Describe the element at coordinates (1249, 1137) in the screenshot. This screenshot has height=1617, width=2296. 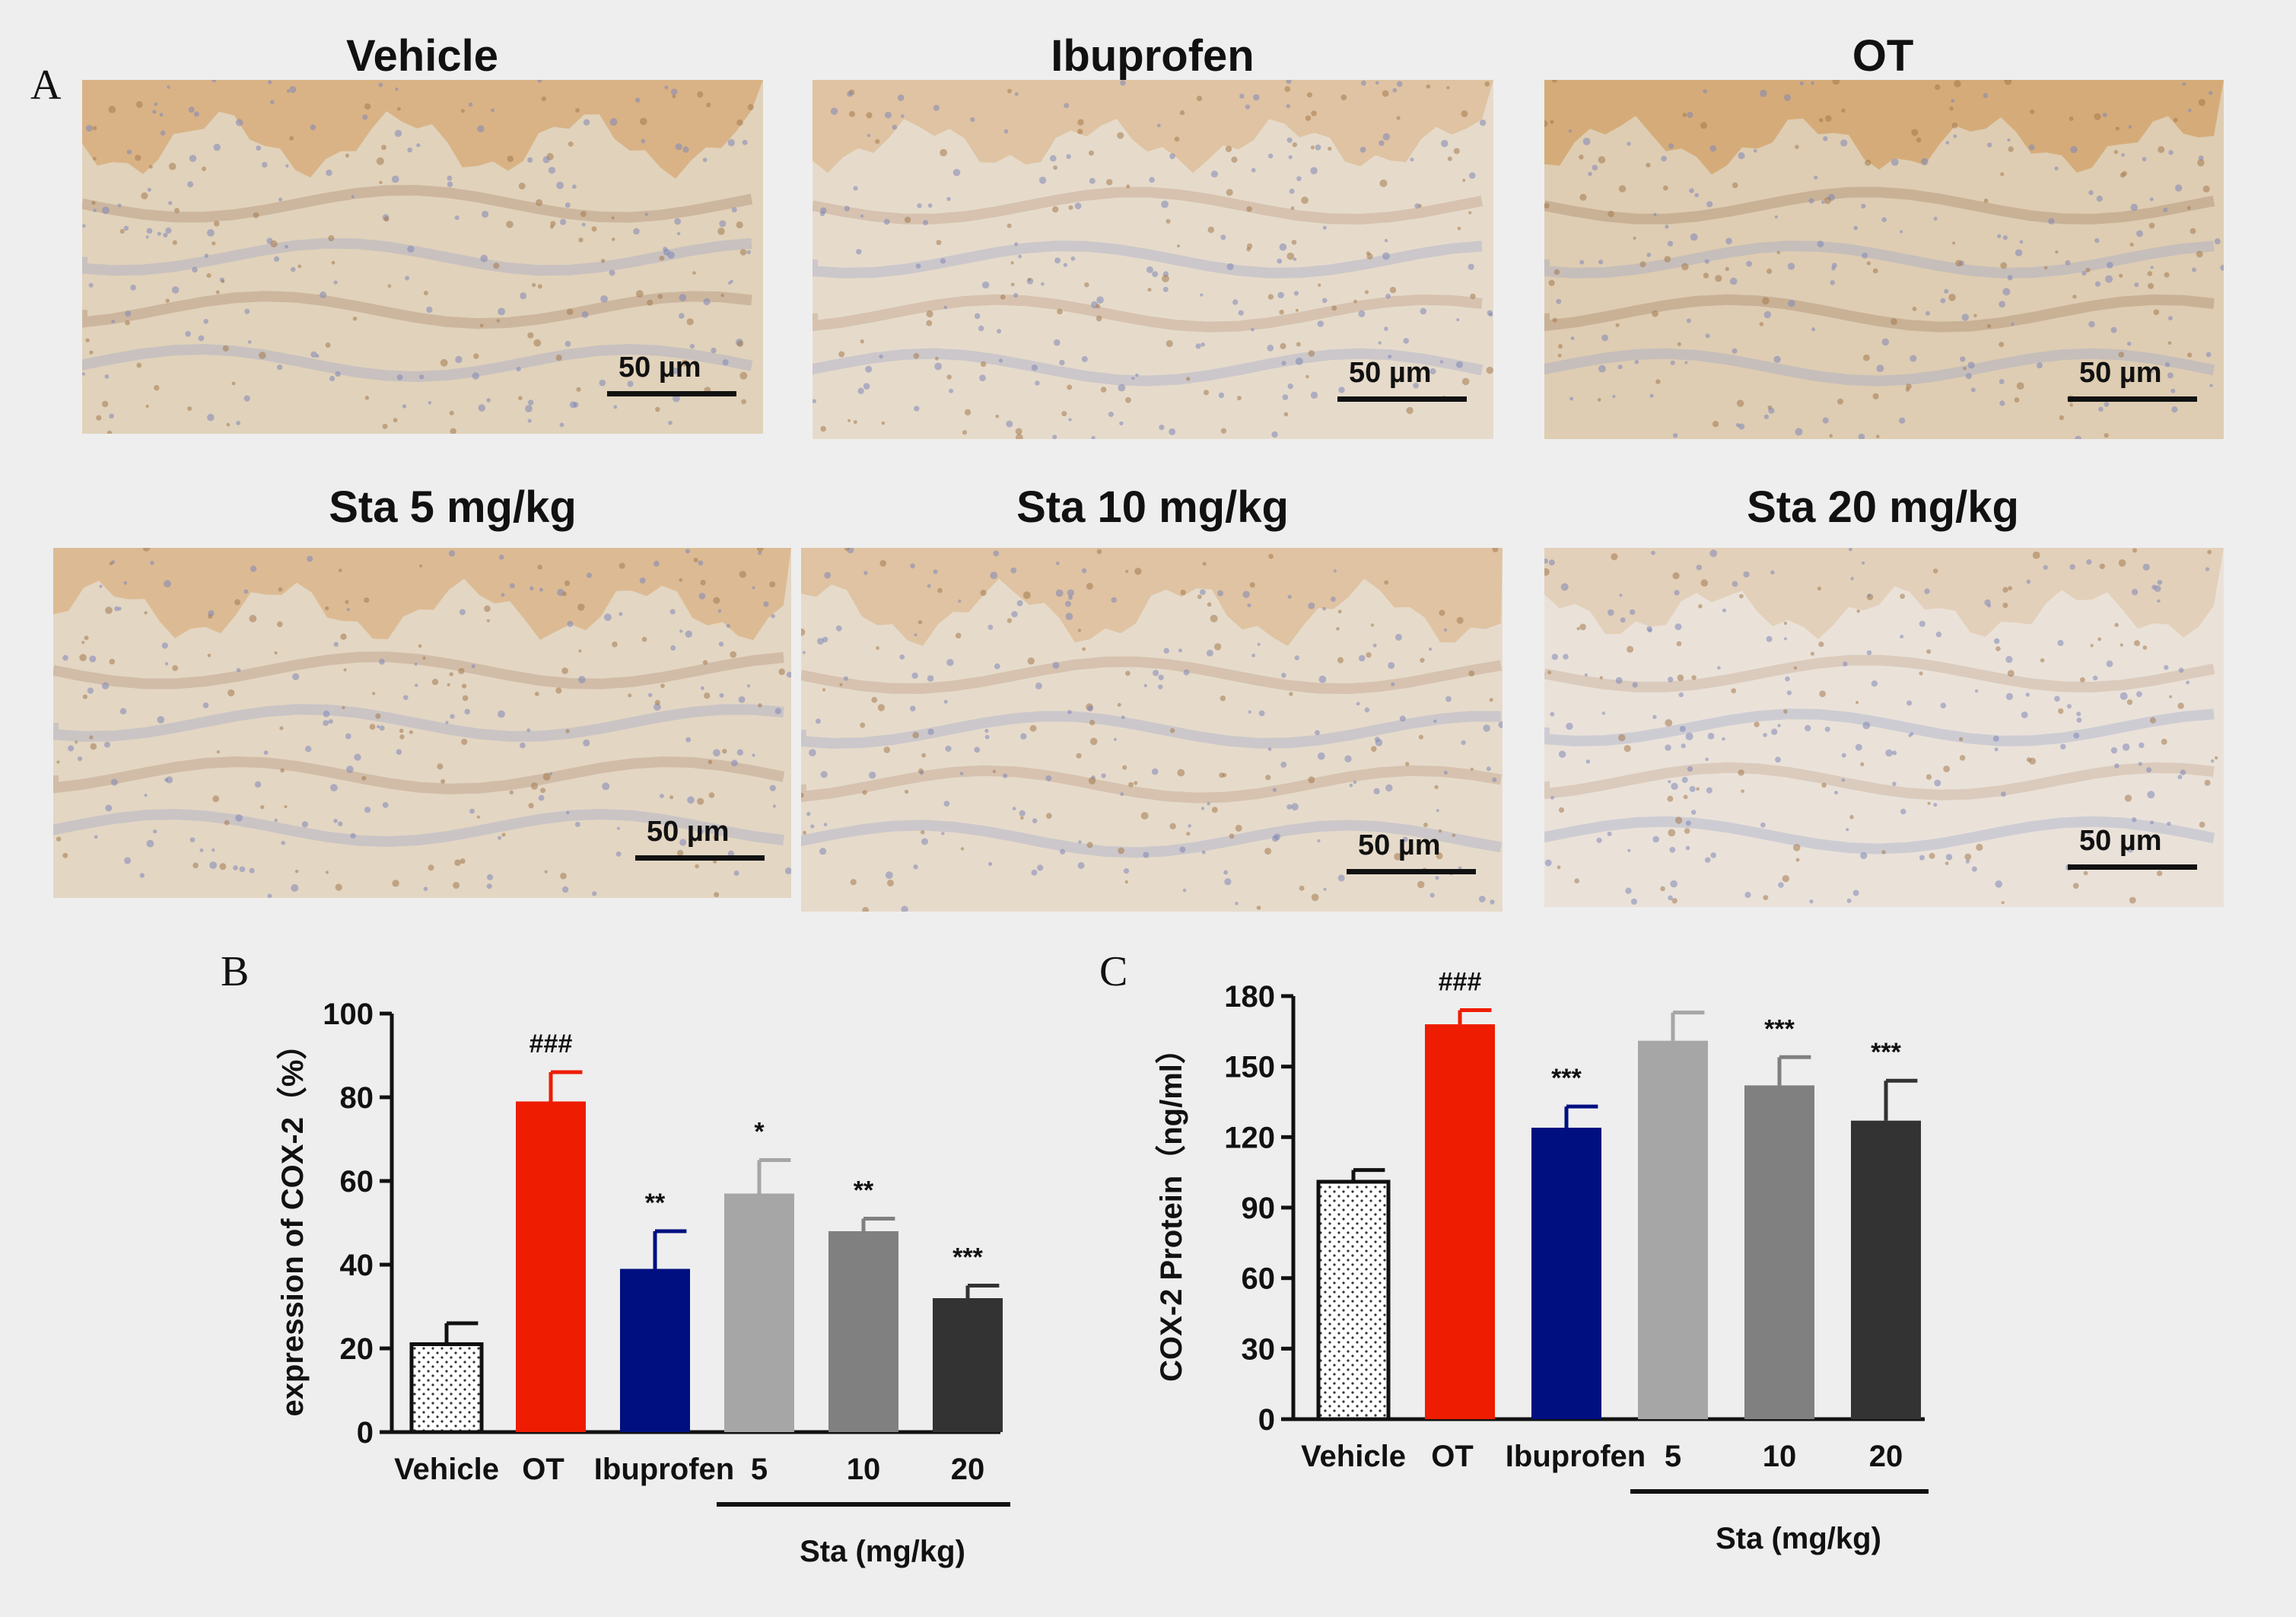
I see `y-tick-label: 120` at that location.